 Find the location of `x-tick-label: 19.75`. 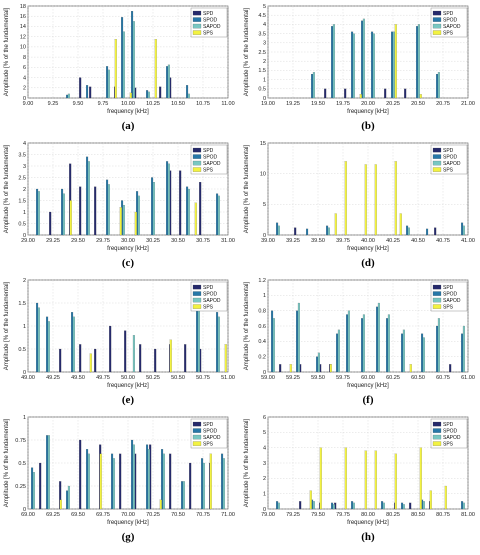

x-tick-label: 19.75 is located at coordinates (343, 104).